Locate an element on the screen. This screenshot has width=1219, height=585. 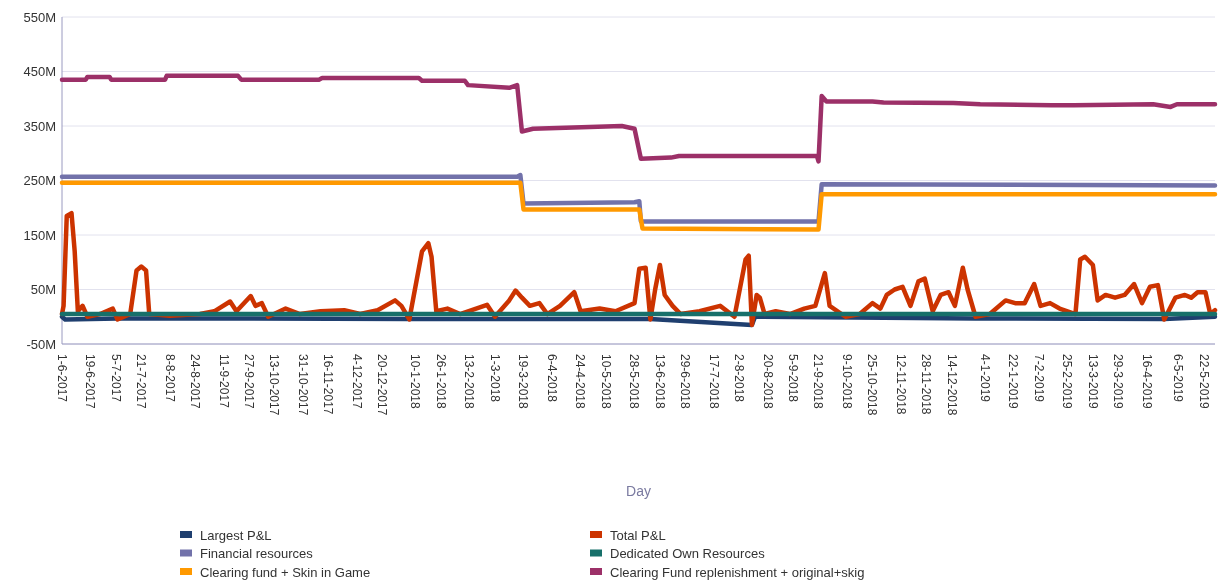
x-tick-label: 22-5-2019 is located at coordinates (1203, 382).